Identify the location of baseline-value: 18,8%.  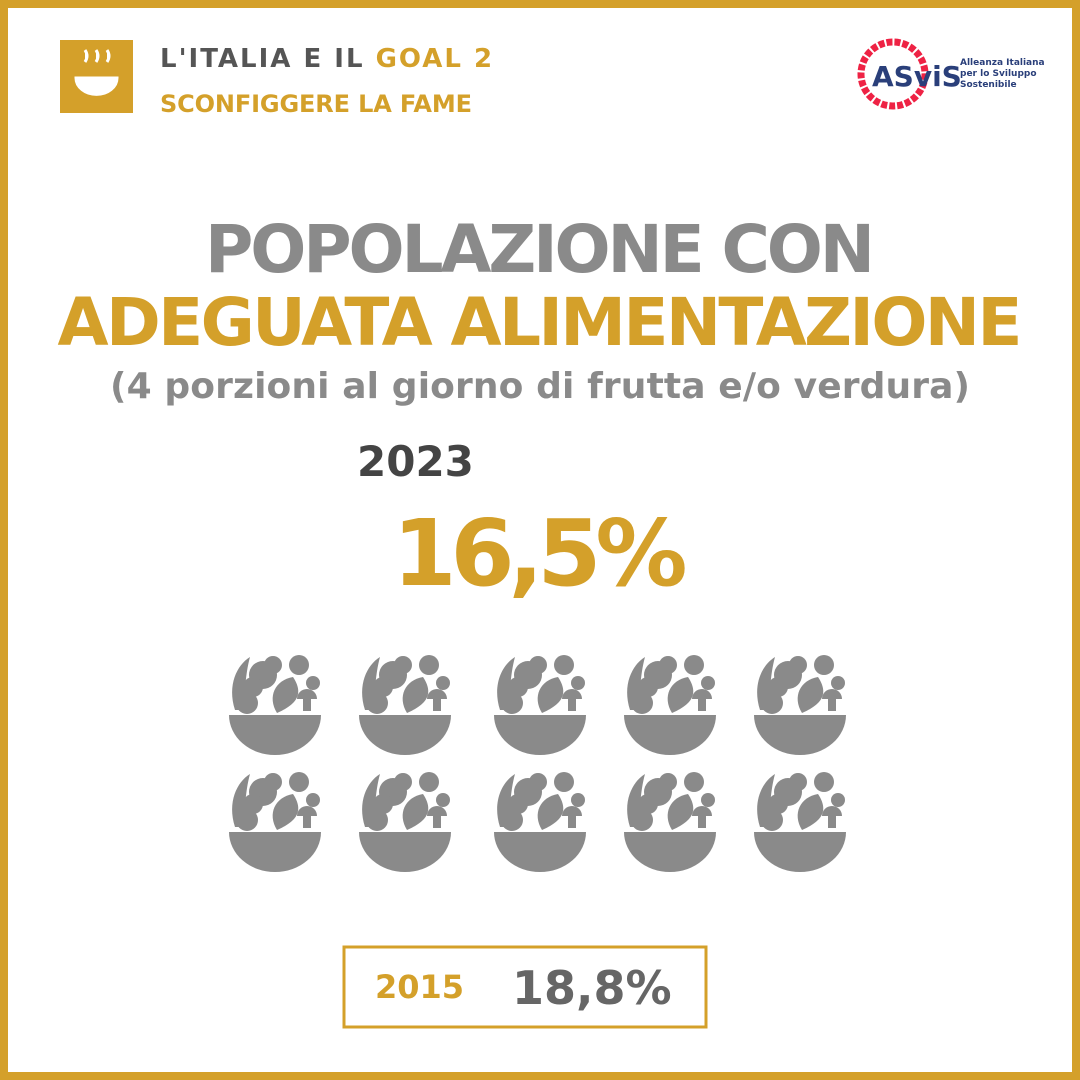
(592, 988).